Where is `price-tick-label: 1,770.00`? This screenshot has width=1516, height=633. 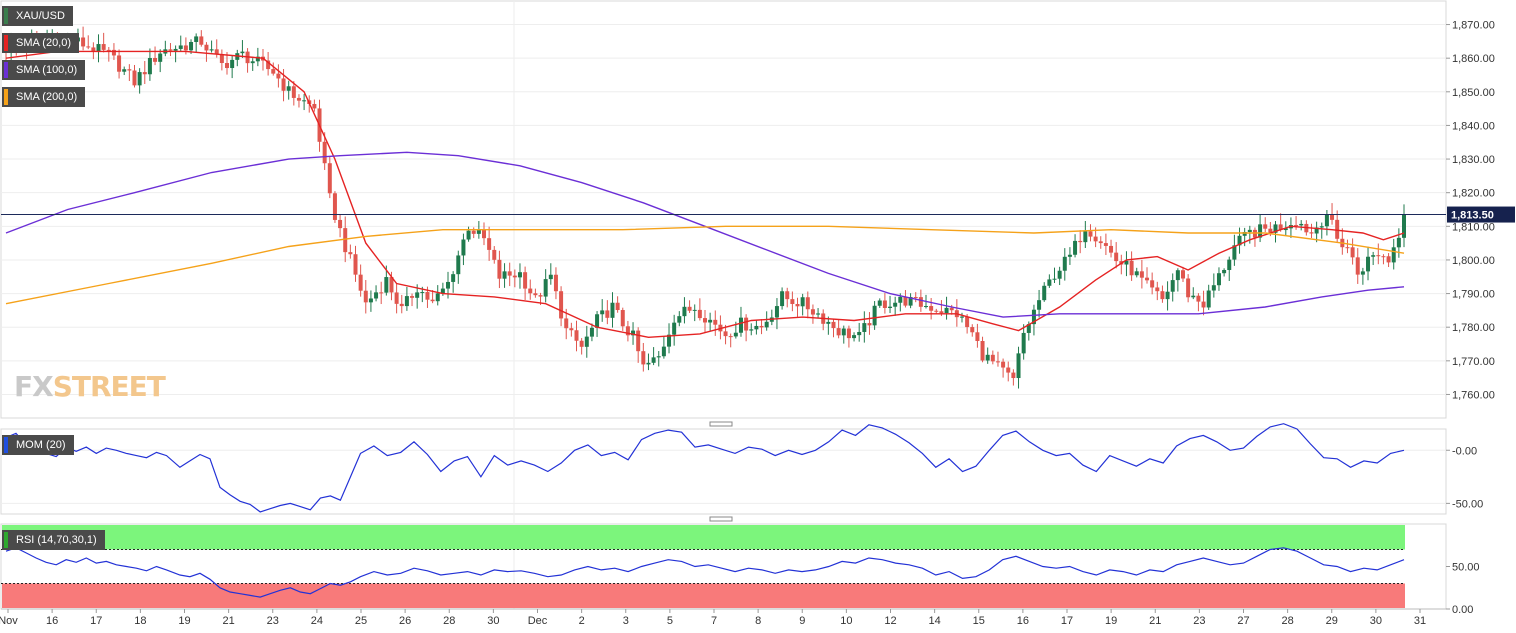
price-tick-label: 1,770.00 is located at coordinates (1473, 362).